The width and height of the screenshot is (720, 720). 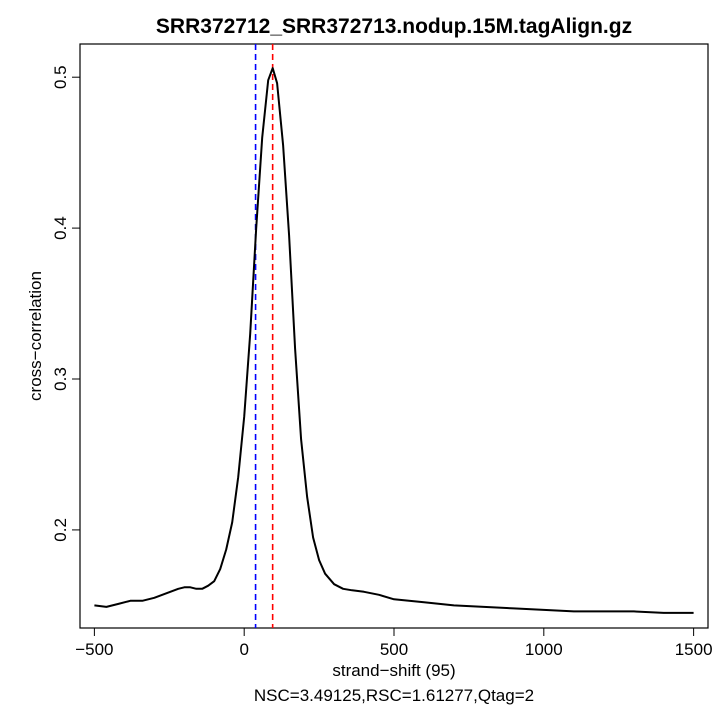 I want to click on x-tick-label: 0, so click(x=243, y=649).